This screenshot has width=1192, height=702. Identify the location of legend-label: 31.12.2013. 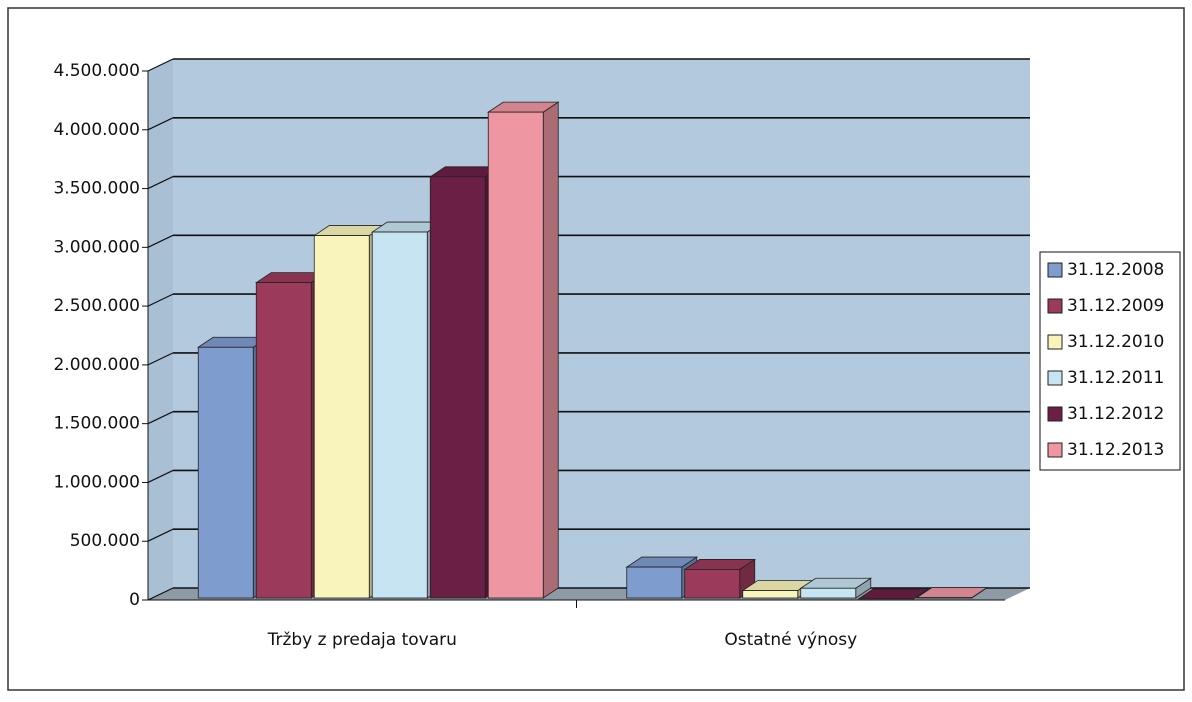
(1115, 450).